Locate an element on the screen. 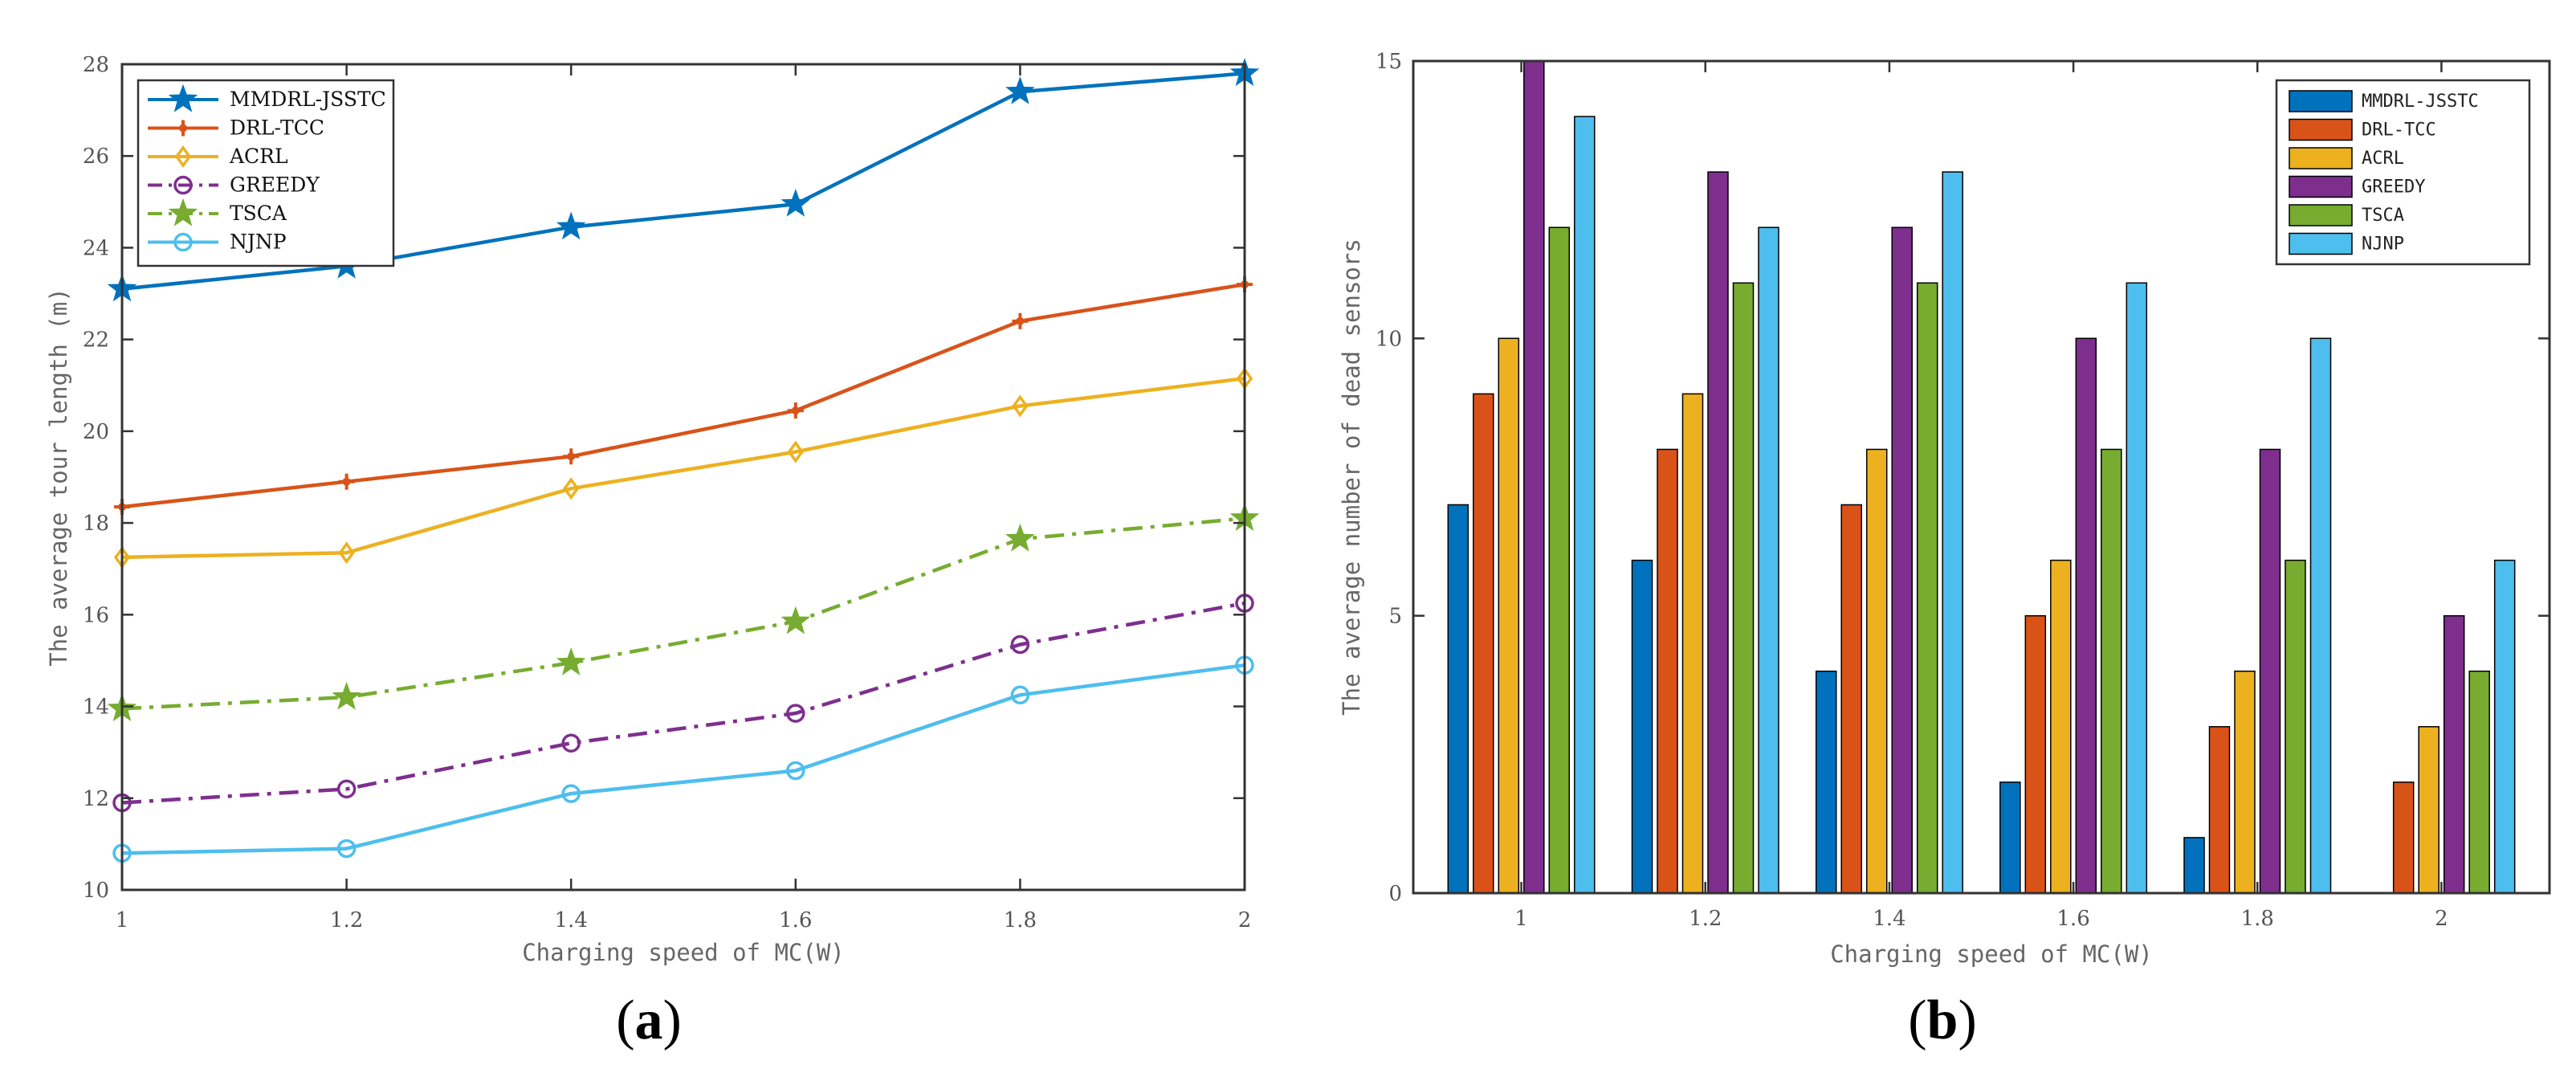  panel-label-a-open: ( is located at coordinates (625, 1020).